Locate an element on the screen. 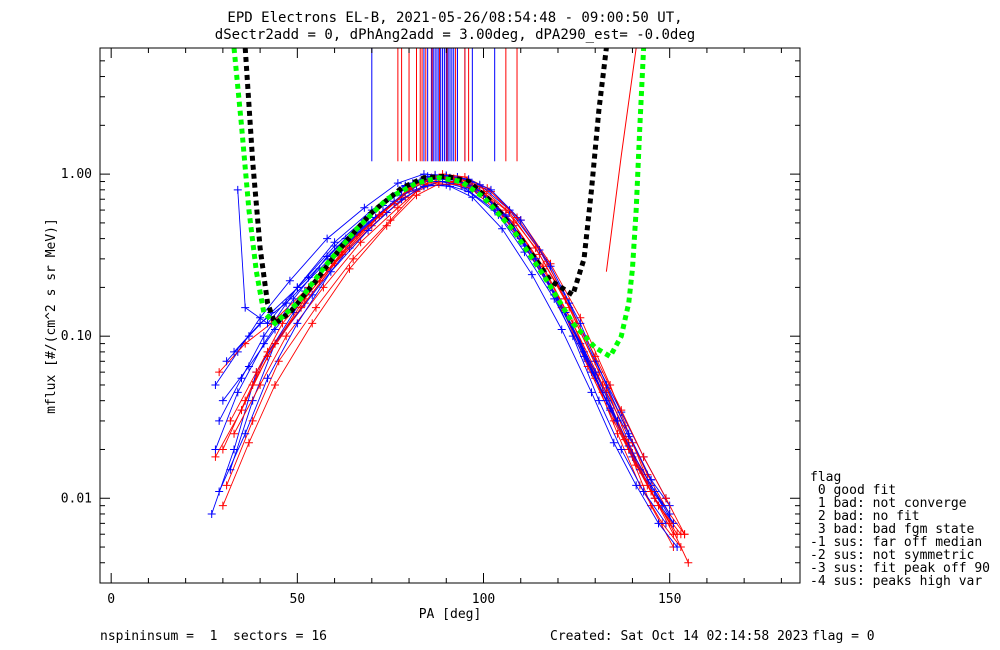  x-tick-label: 150 is located at coordinates (669, 599).